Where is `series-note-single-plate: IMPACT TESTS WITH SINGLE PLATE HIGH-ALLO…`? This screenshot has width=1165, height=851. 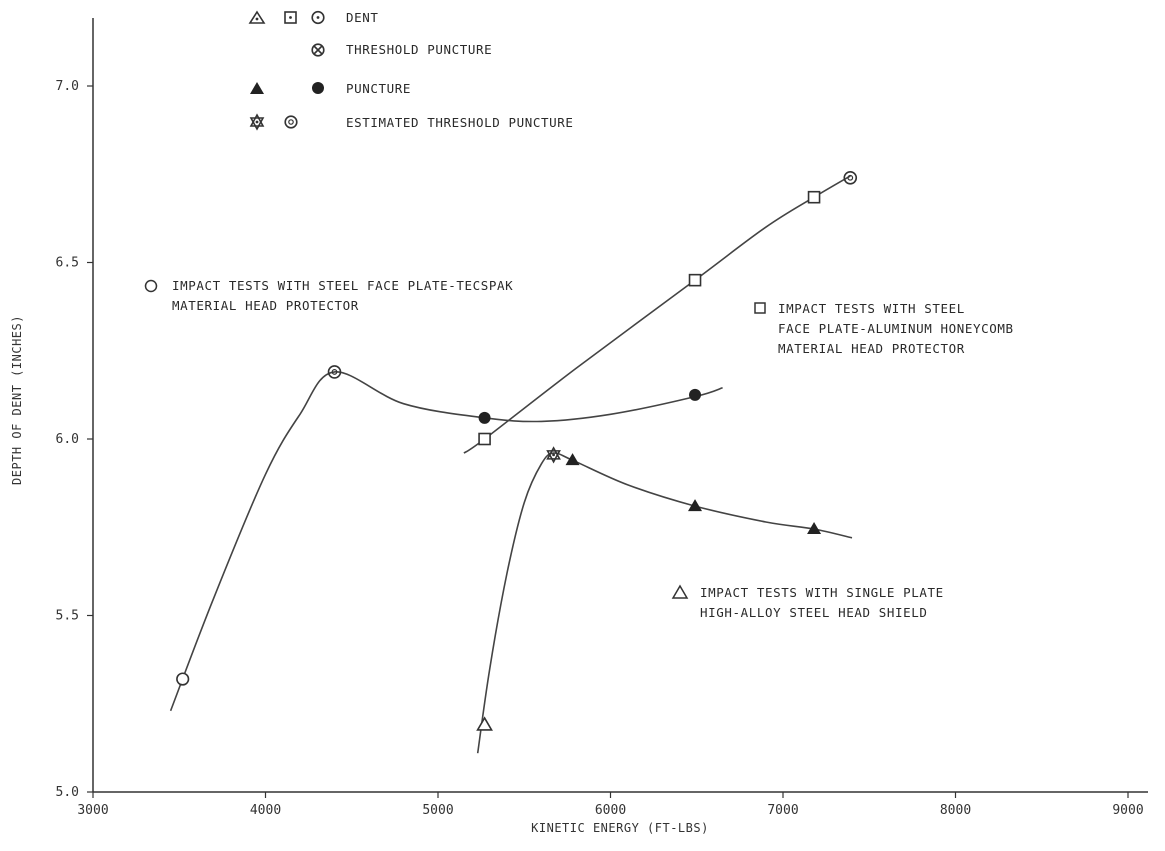 series-note-single-plate: IMPACT TESTS WITH SINGLE PLATE HIGH-ALLO… is located at coordinates (807, 602).